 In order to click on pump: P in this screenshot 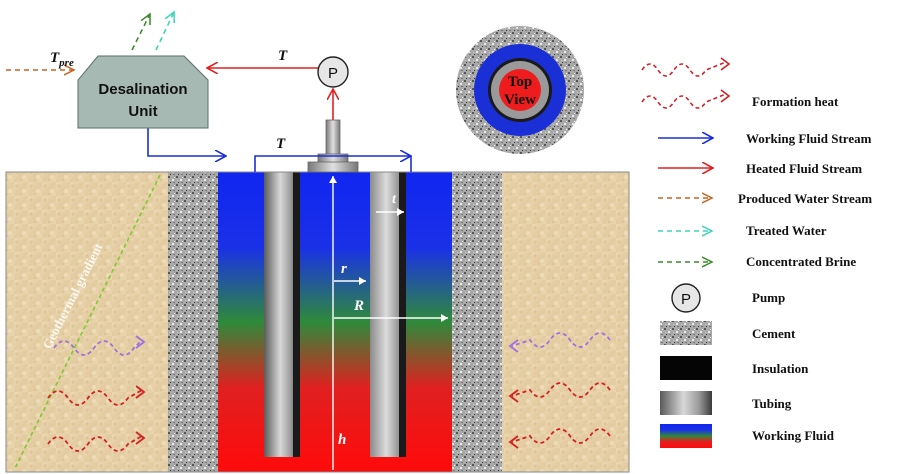, I will do `click(333, 72)`.